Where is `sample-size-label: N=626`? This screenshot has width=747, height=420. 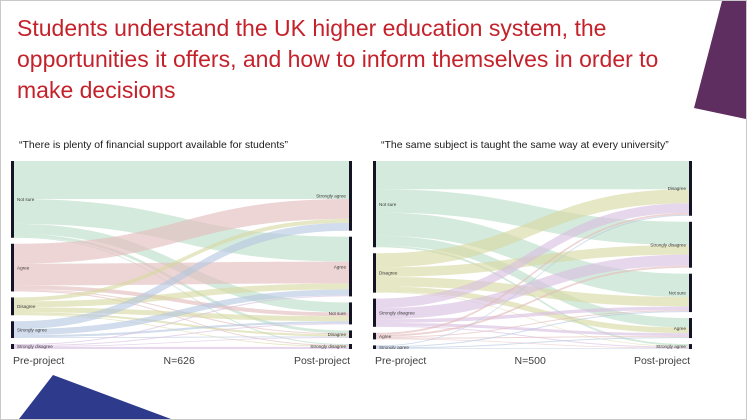
sample-size-label: N=626 is located at coordinates (179, 361).